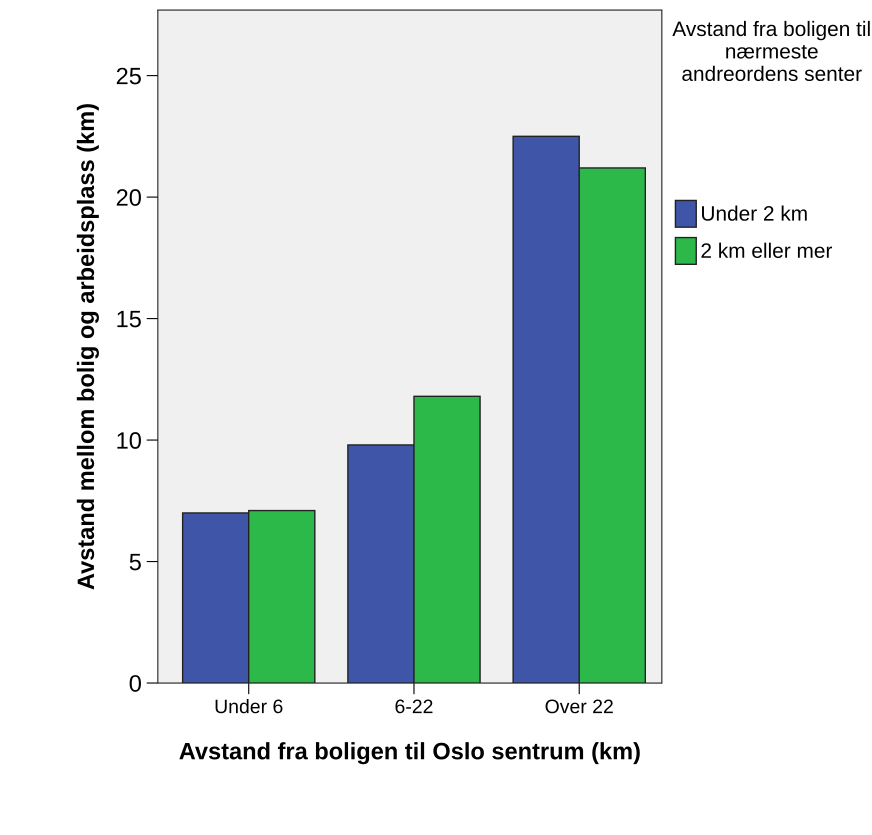 This screenshot has width=872, height=835. Describe the element at coordinates (129, 440) in the screenshot. I see `y-tick-label: 10` at that location.